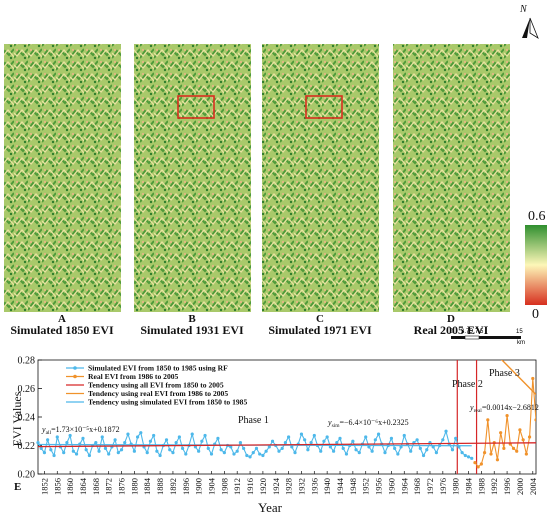  Describe the element at coordinates (254, 444) in the screenshot. I see `simulated-evi-line` at that location.